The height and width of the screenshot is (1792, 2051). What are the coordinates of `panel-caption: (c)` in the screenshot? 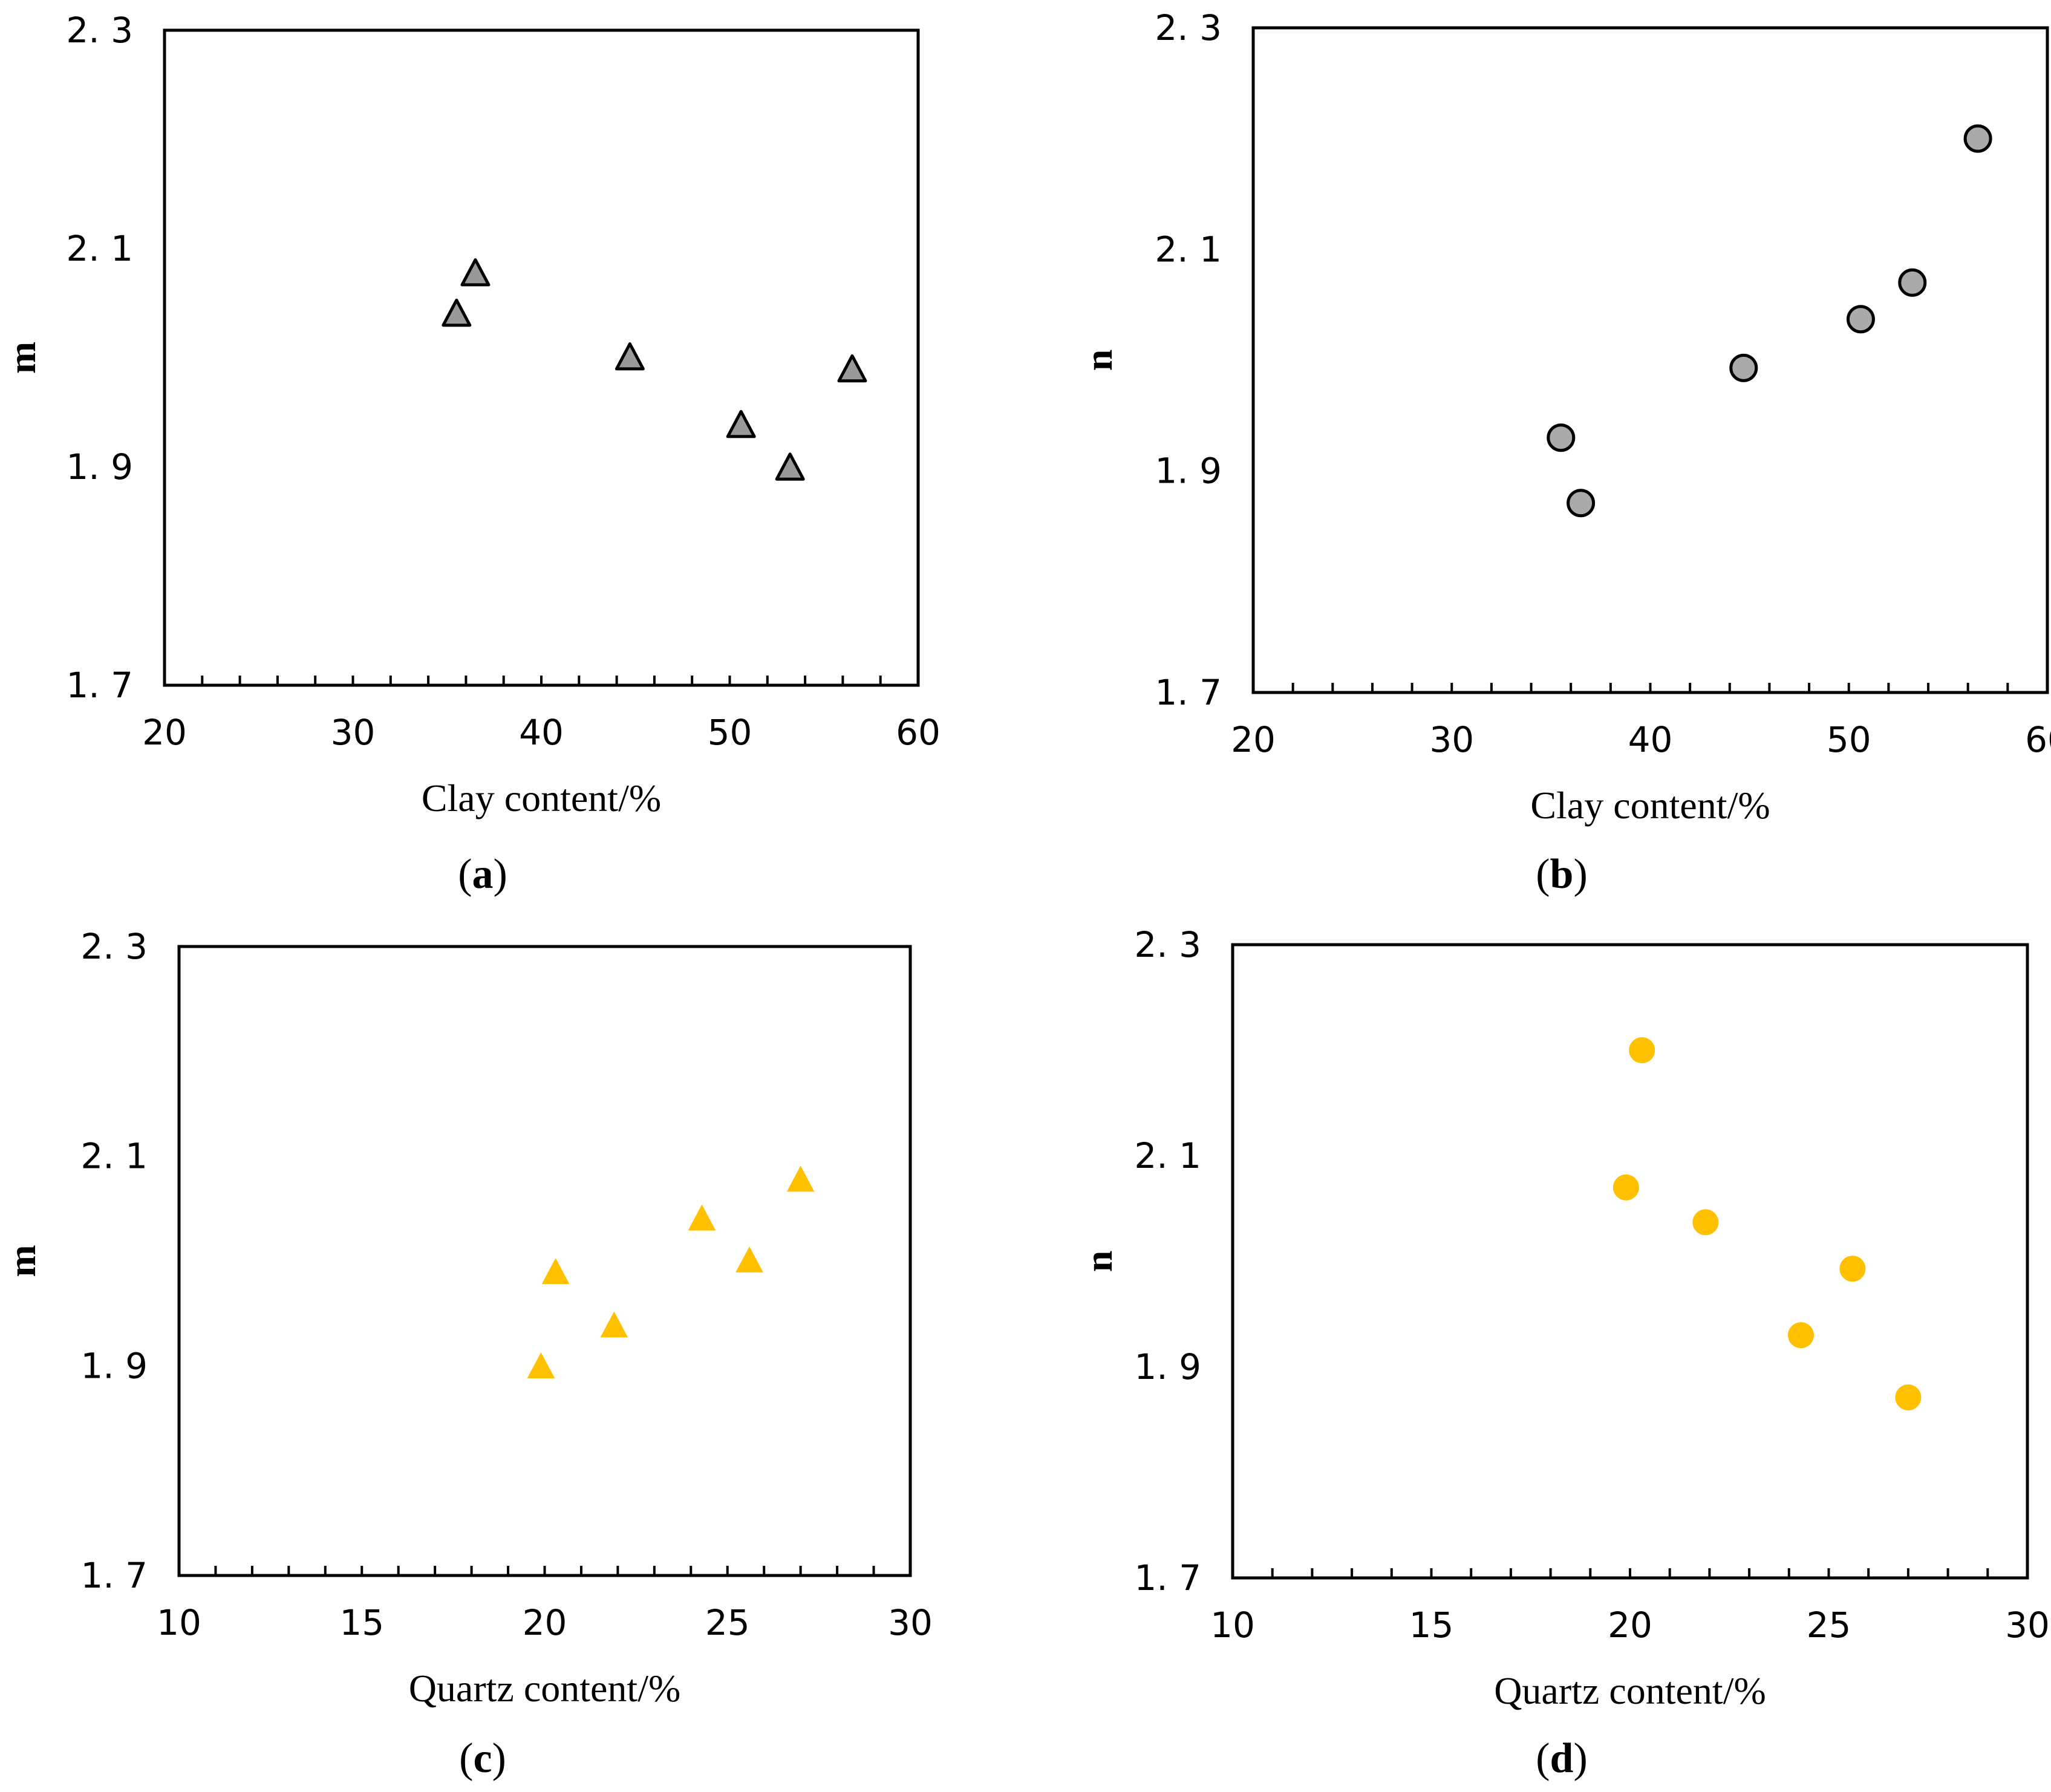 It's located at (482, 1758).